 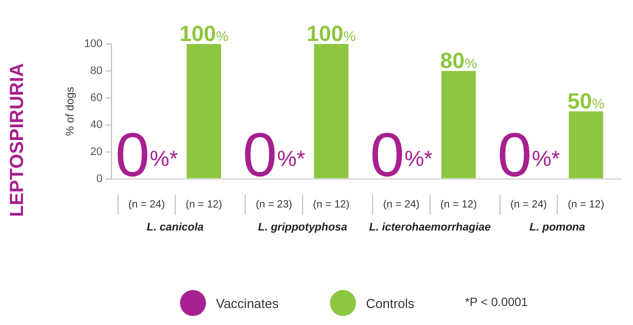 I want to click on legend-label: Controls, so click(x=390, y=303).